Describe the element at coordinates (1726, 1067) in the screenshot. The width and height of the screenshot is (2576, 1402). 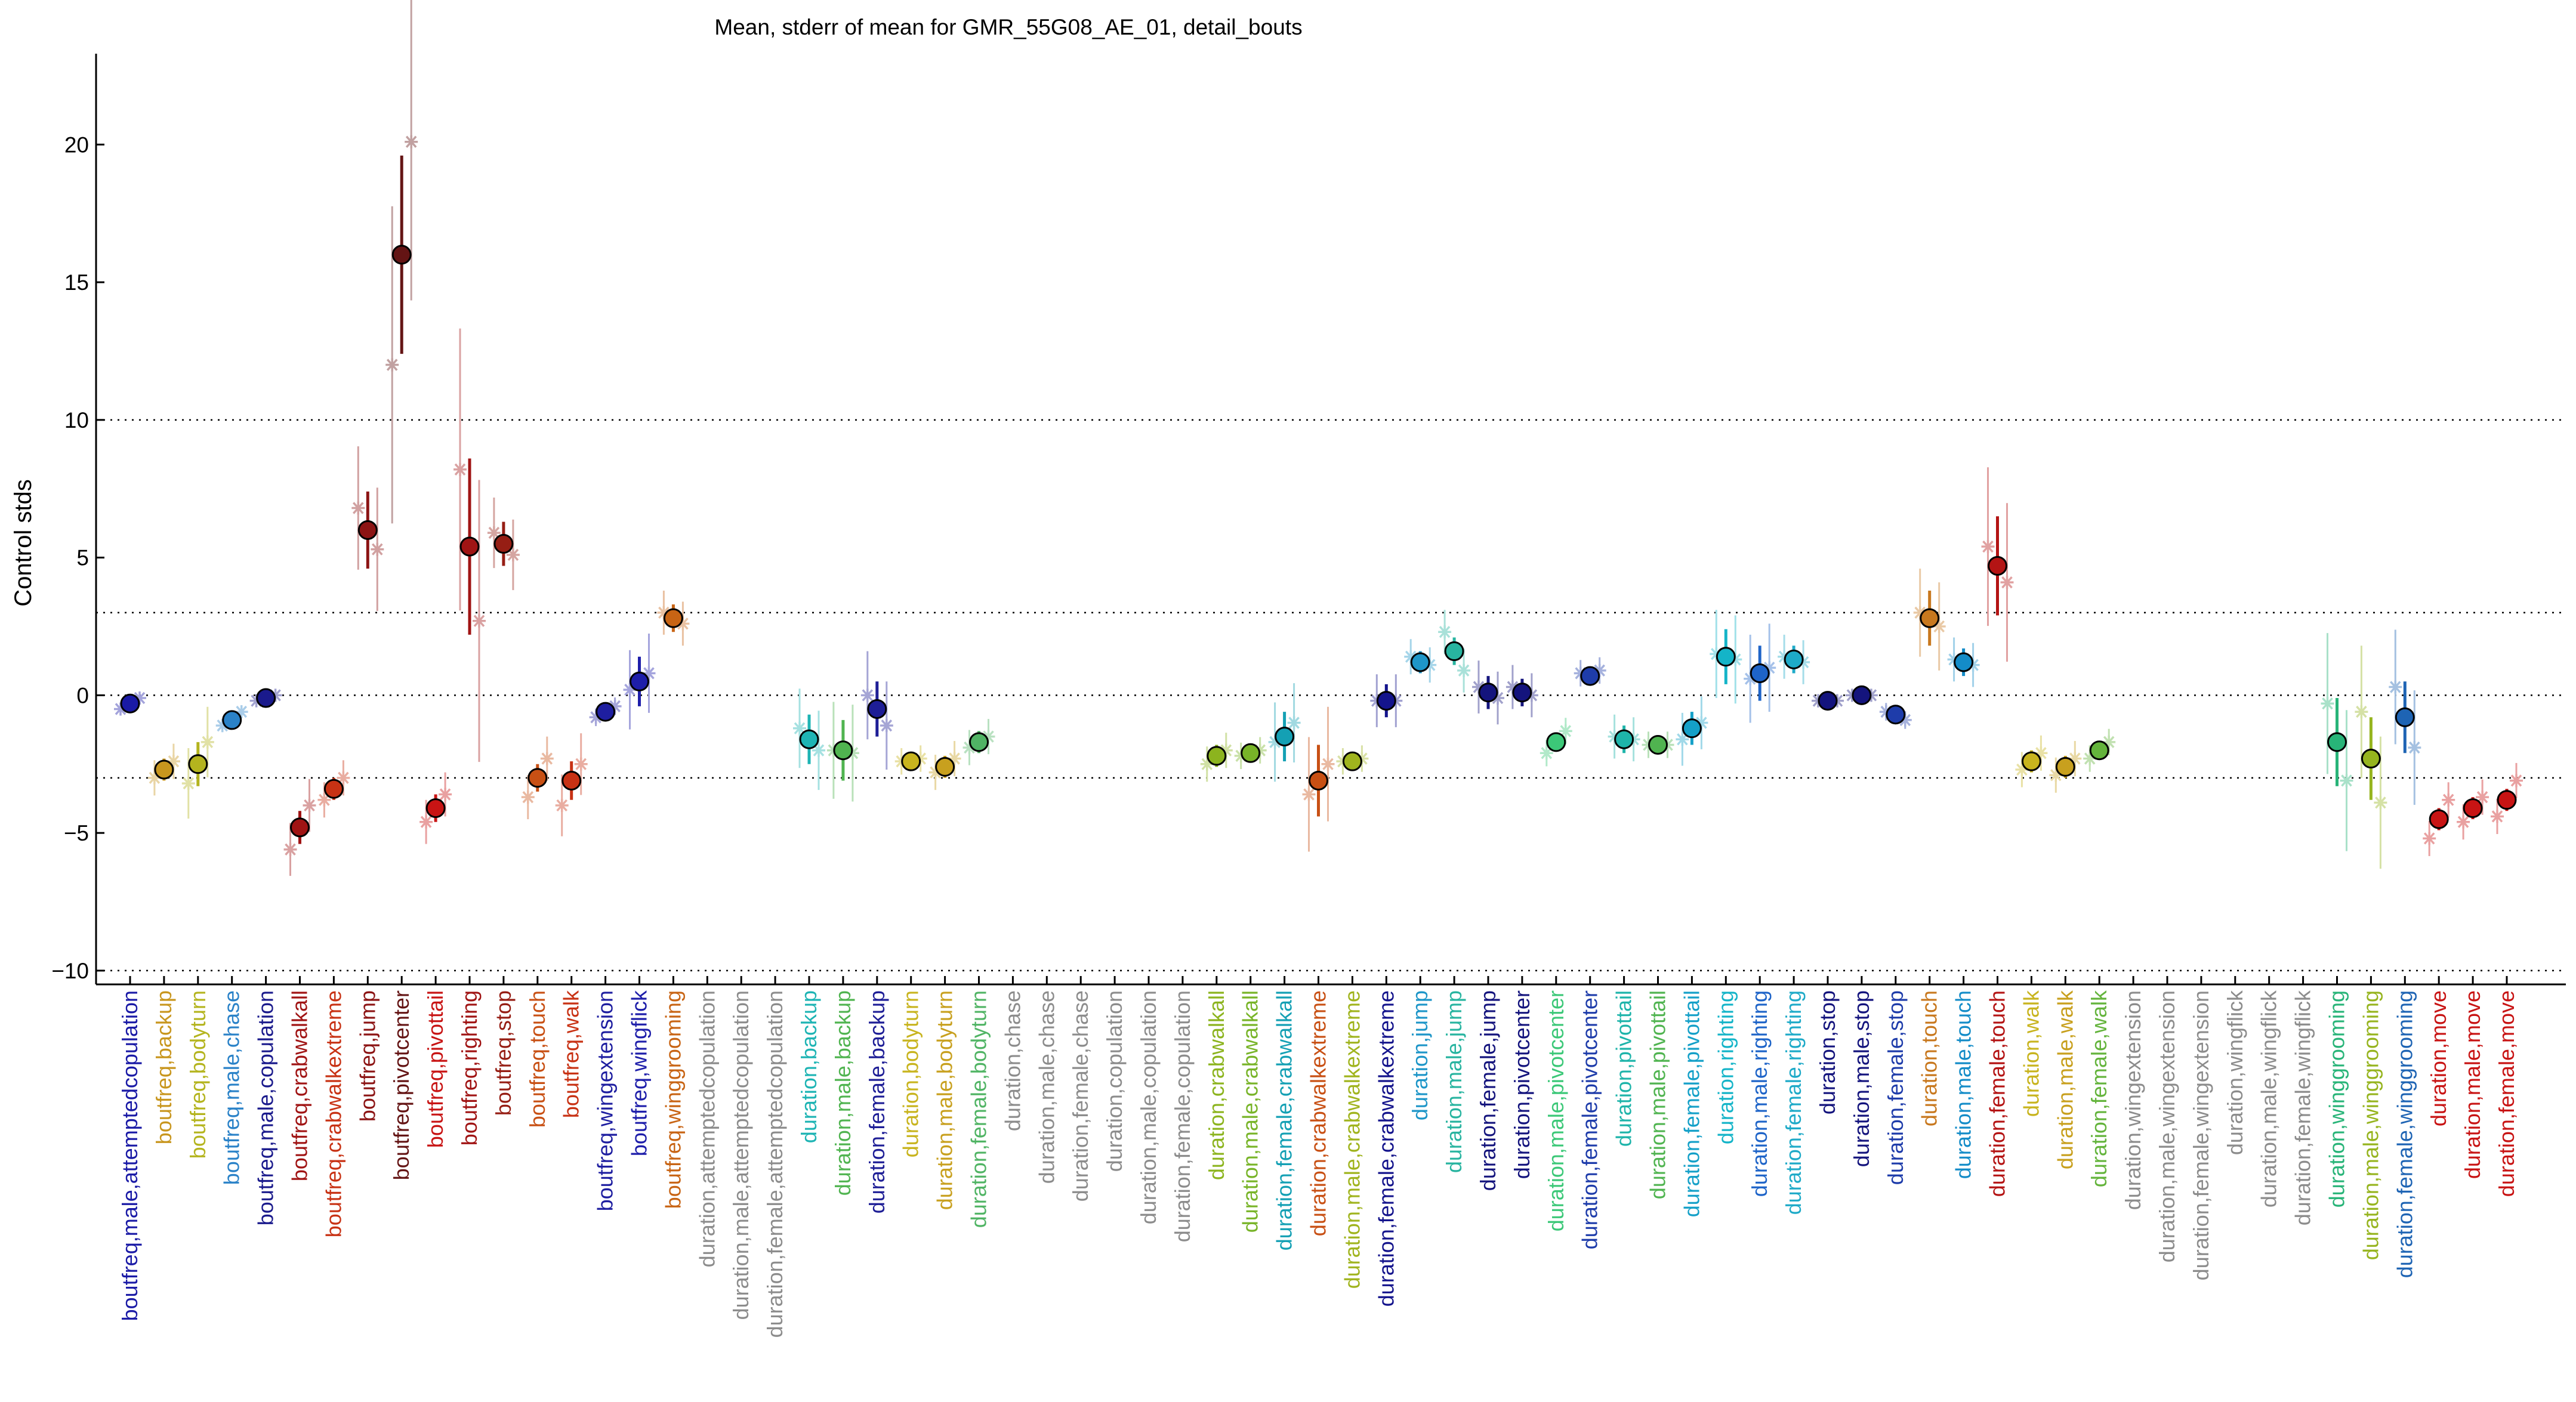
I see `x-tick-label: duration,righting` at that location.